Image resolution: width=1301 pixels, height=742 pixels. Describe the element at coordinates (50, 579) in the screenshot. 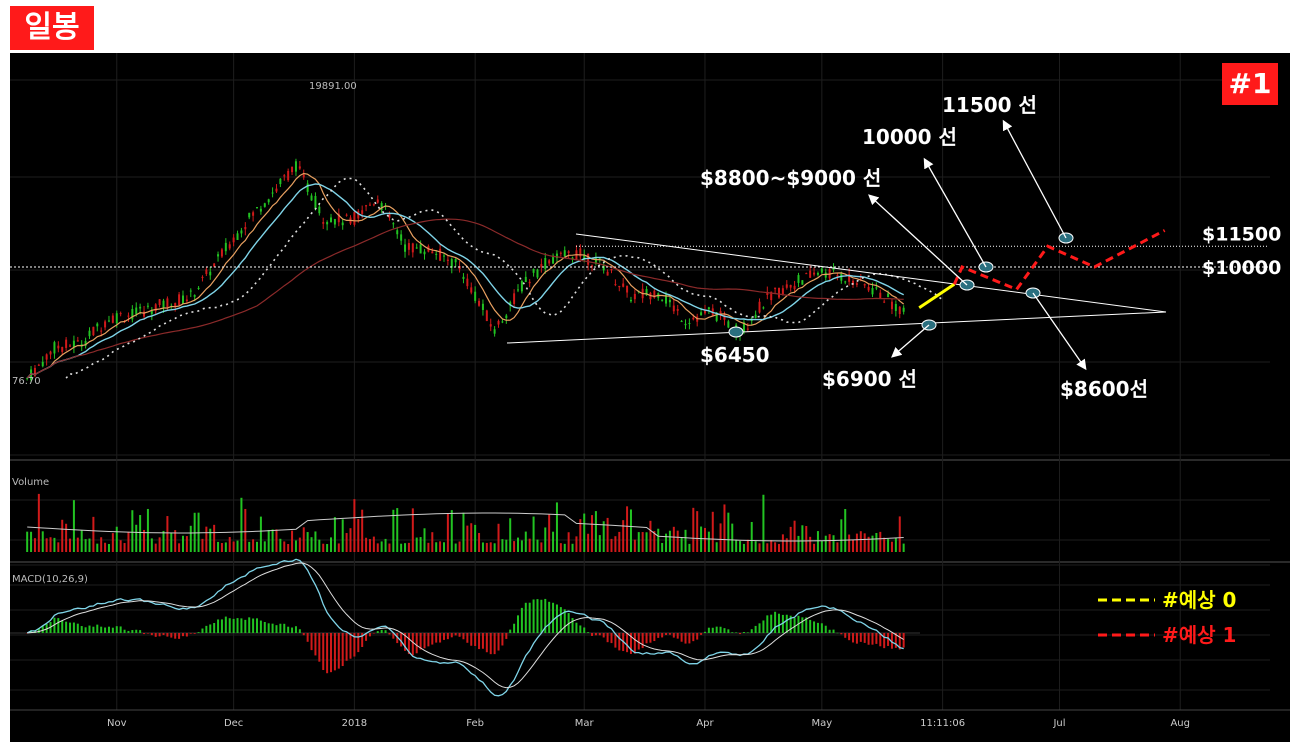

I see `macd-label: MACD(10,26,9)` at that location.